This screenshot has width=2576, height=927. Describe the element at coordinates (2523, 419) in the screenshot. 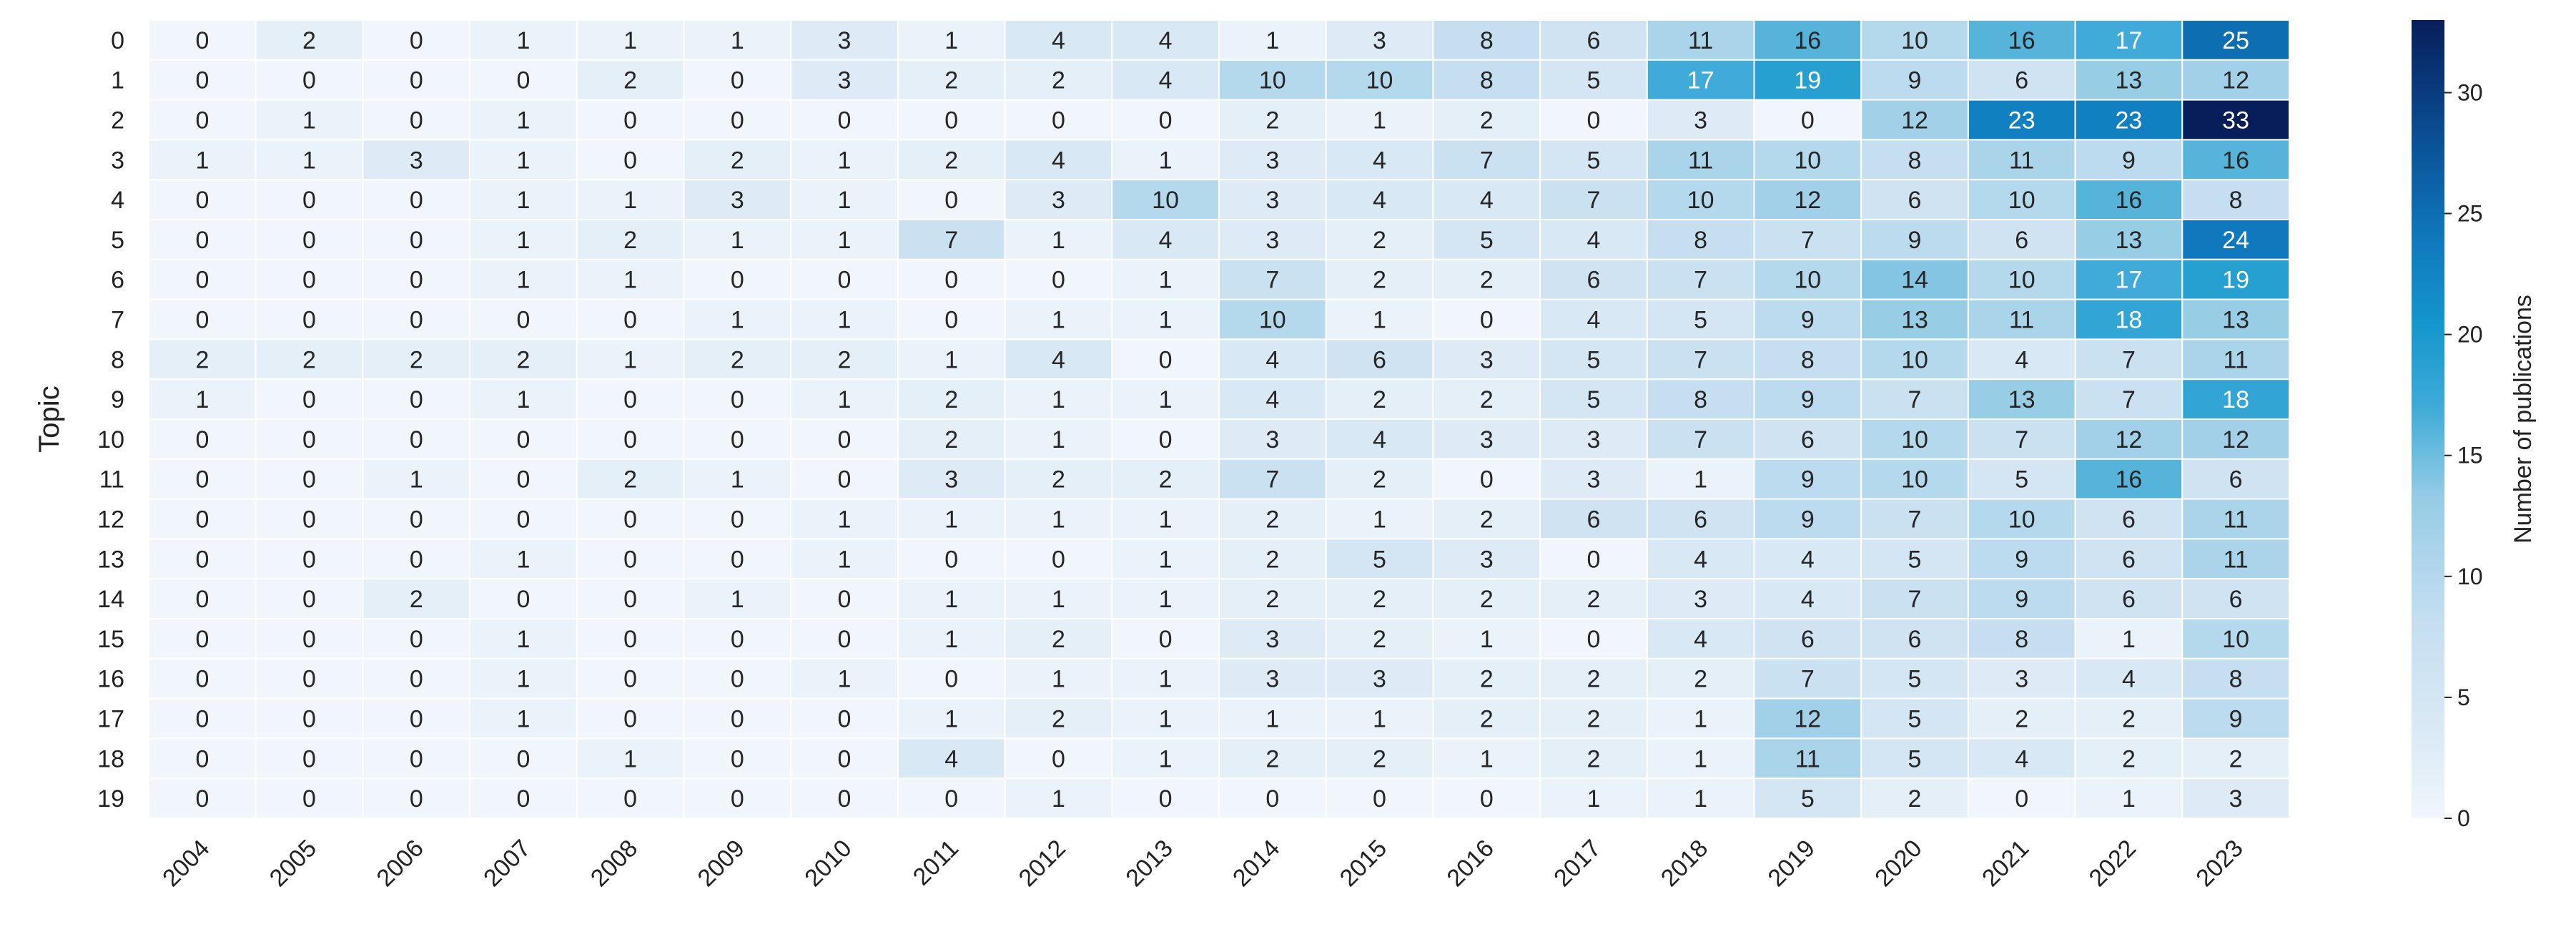

I see `colorbar-label: Number of publications` at that location.